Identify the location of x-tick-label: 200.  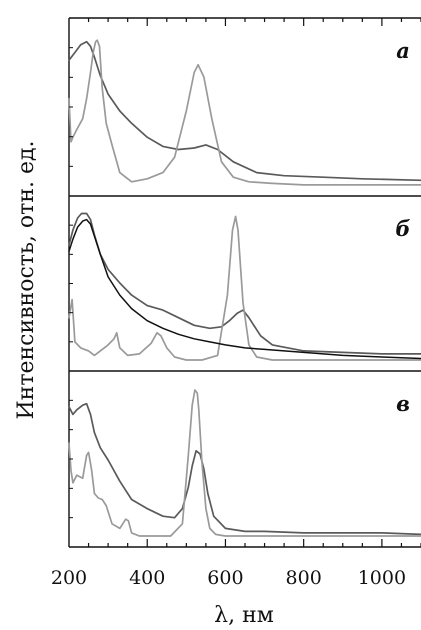
(69, 578).